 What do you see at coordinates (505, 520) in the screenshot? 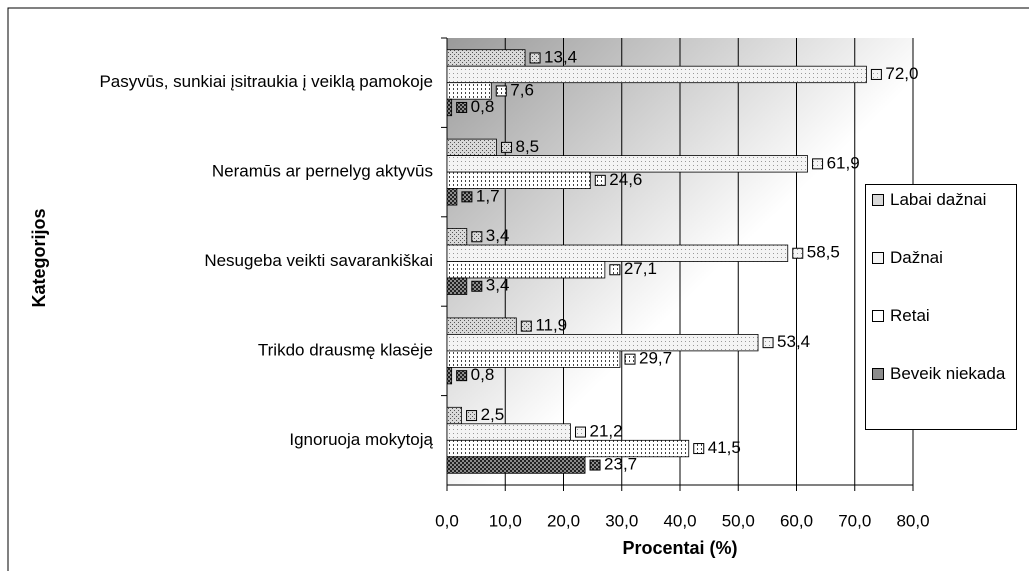
I see `x-tick-label: 10,0` at bounding box center [505, 520].